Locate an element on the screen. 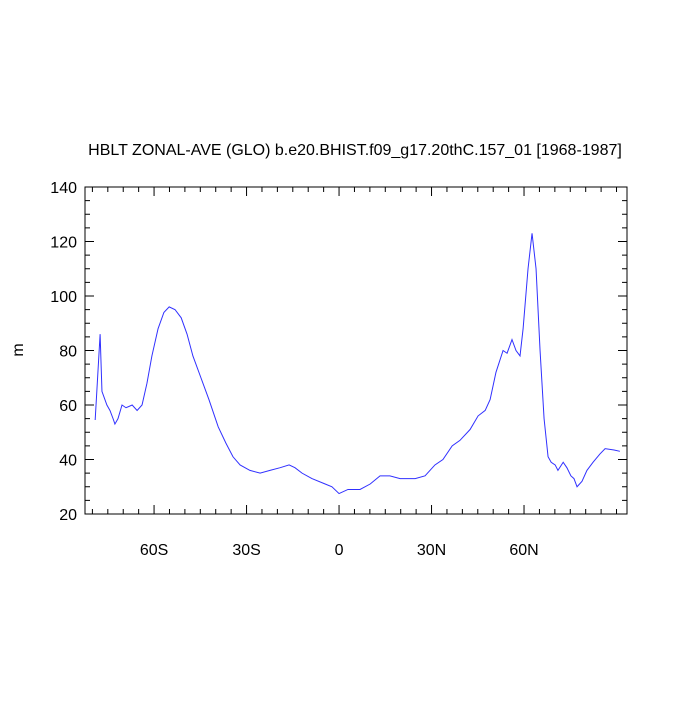 This screenshot has height=705, width=700. y-tick-label: 60 is located at coordinates (68, 406).